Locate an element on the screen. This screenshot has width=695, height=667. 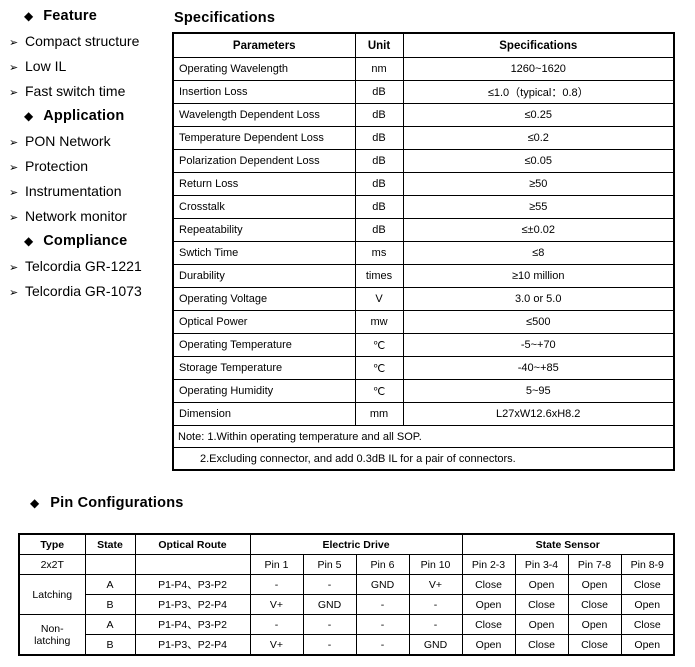
cell-route-blank is located at coordinates (192, 564).